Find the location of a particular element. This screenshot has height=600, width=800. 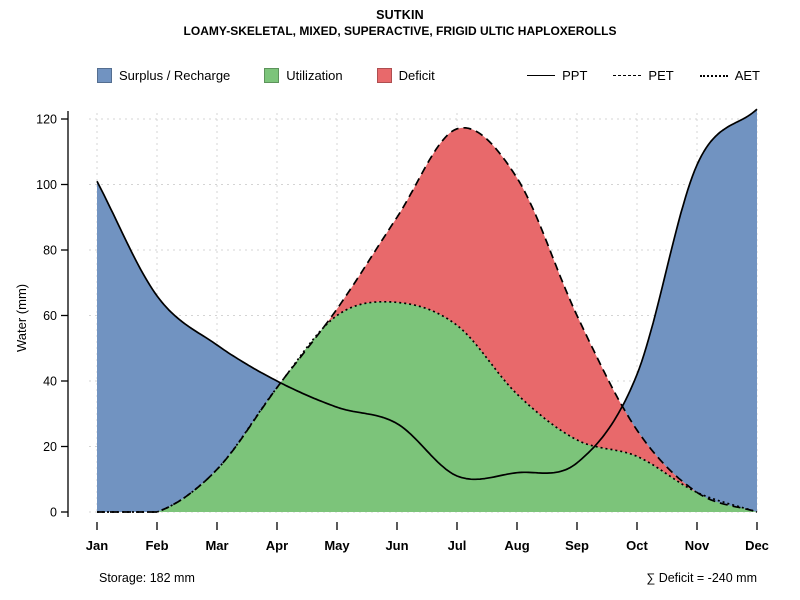

legend-item-surplus: Surplus / Recharge is located at coordinates (163, 75).